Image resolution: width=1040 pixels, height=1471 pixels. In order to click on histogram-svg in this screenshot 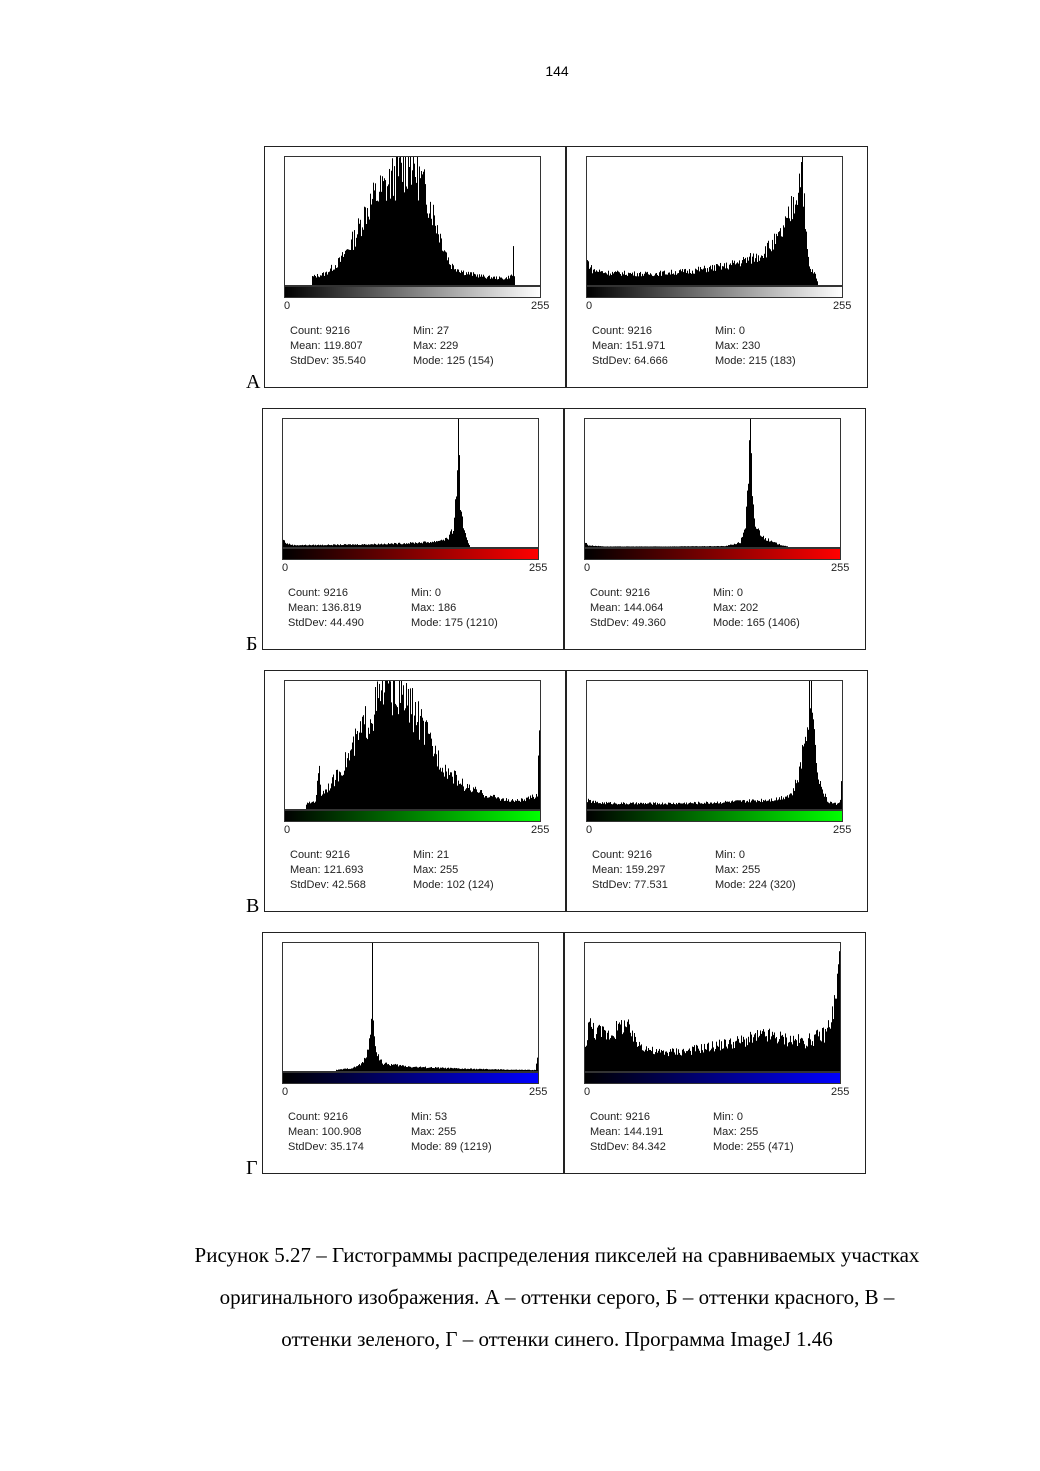, I will do `click(712, 1011)`.